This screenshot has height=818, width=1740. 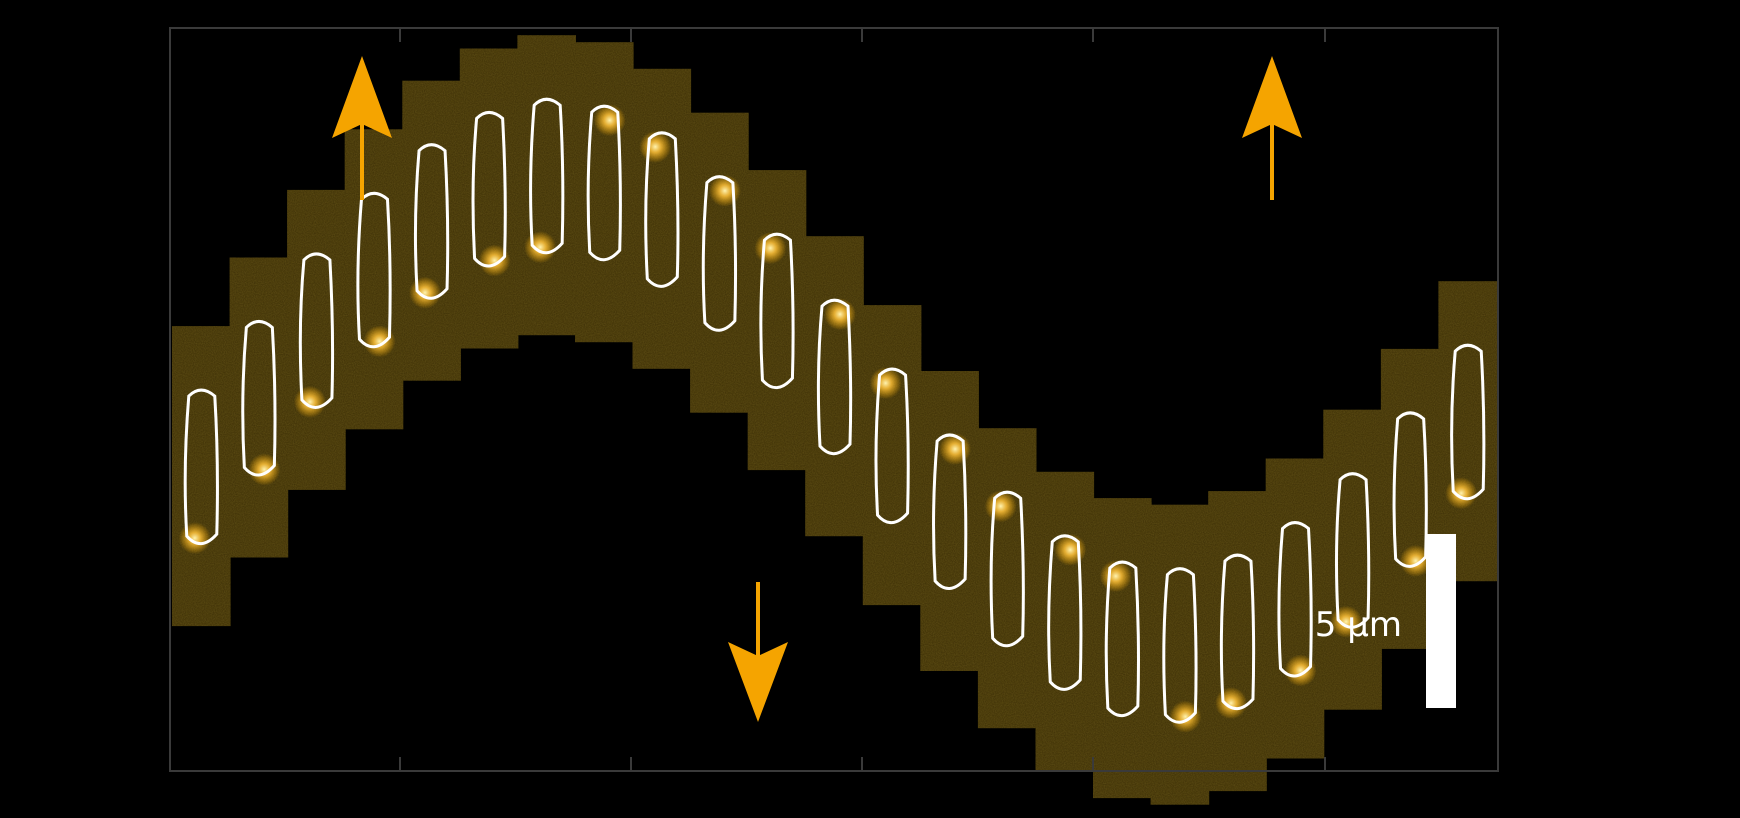 I want to click on arrow-up-left, so click(x=362, y=128).